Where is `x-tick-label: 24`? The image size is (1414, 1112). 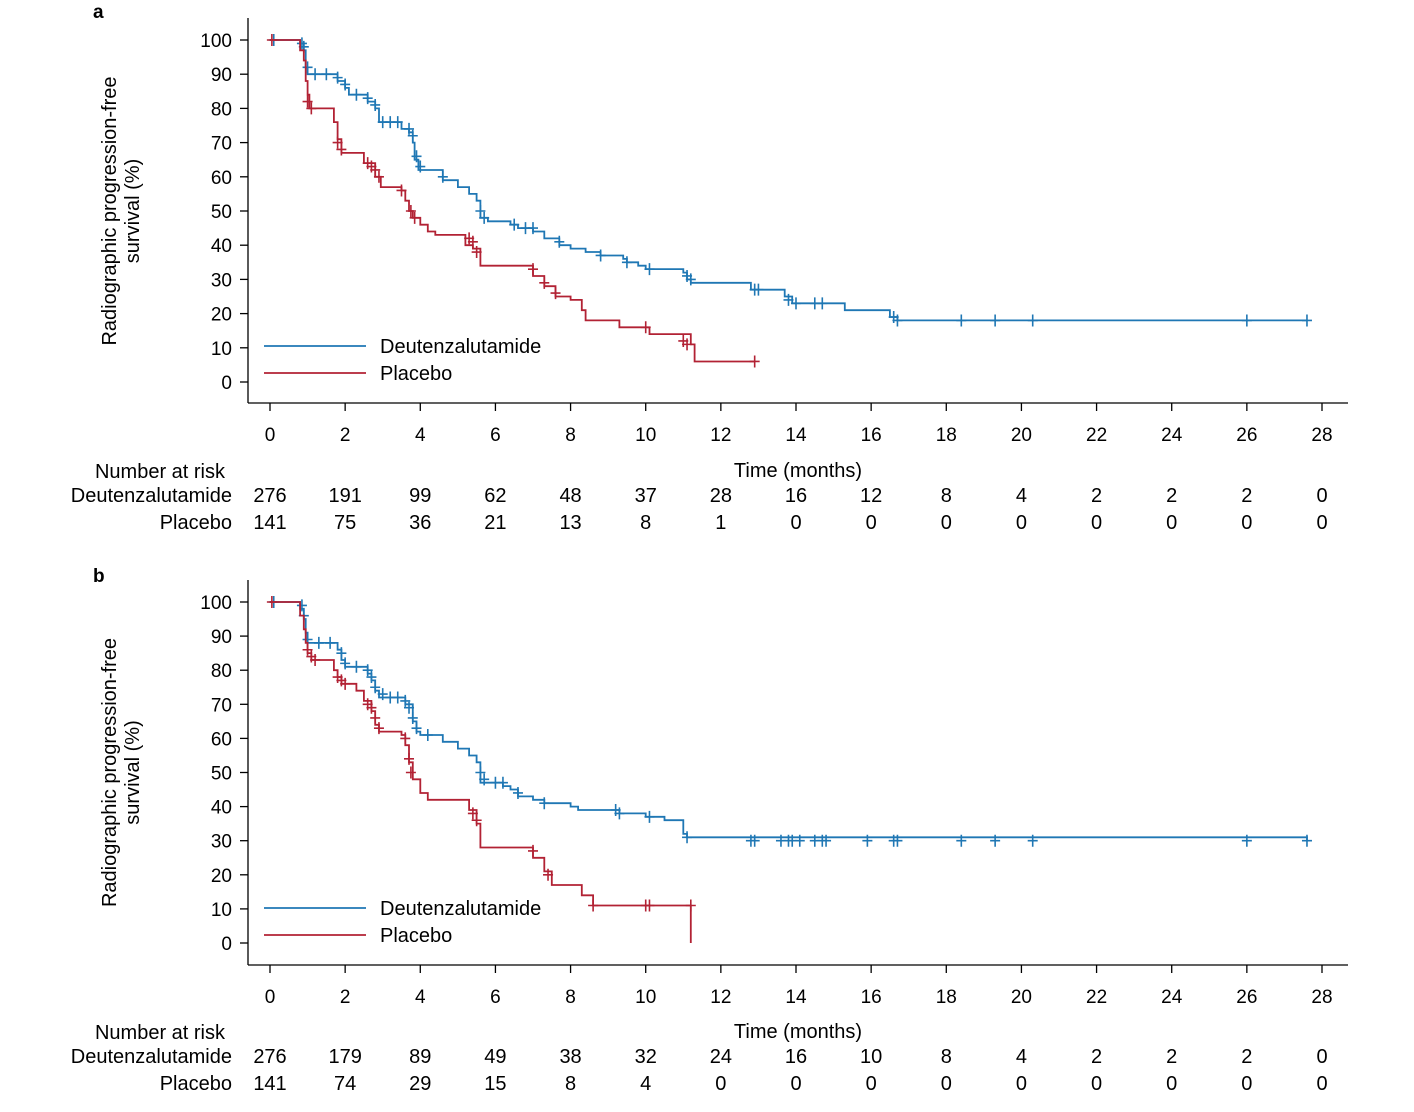
x-tick-label: 24 is located at coordinates (1172, 997).